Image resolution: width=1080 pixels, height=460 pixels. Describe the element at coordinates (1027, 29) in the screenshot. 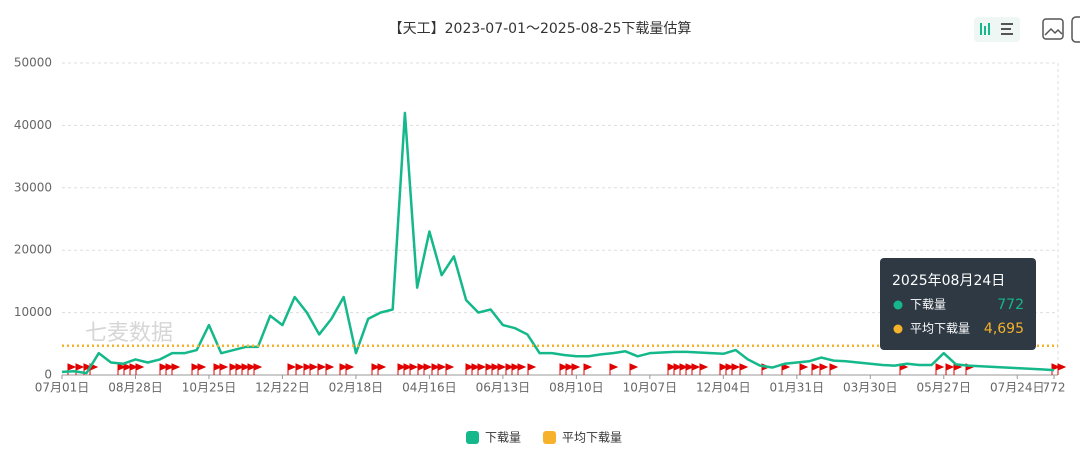

I see `toolbar` at that location.